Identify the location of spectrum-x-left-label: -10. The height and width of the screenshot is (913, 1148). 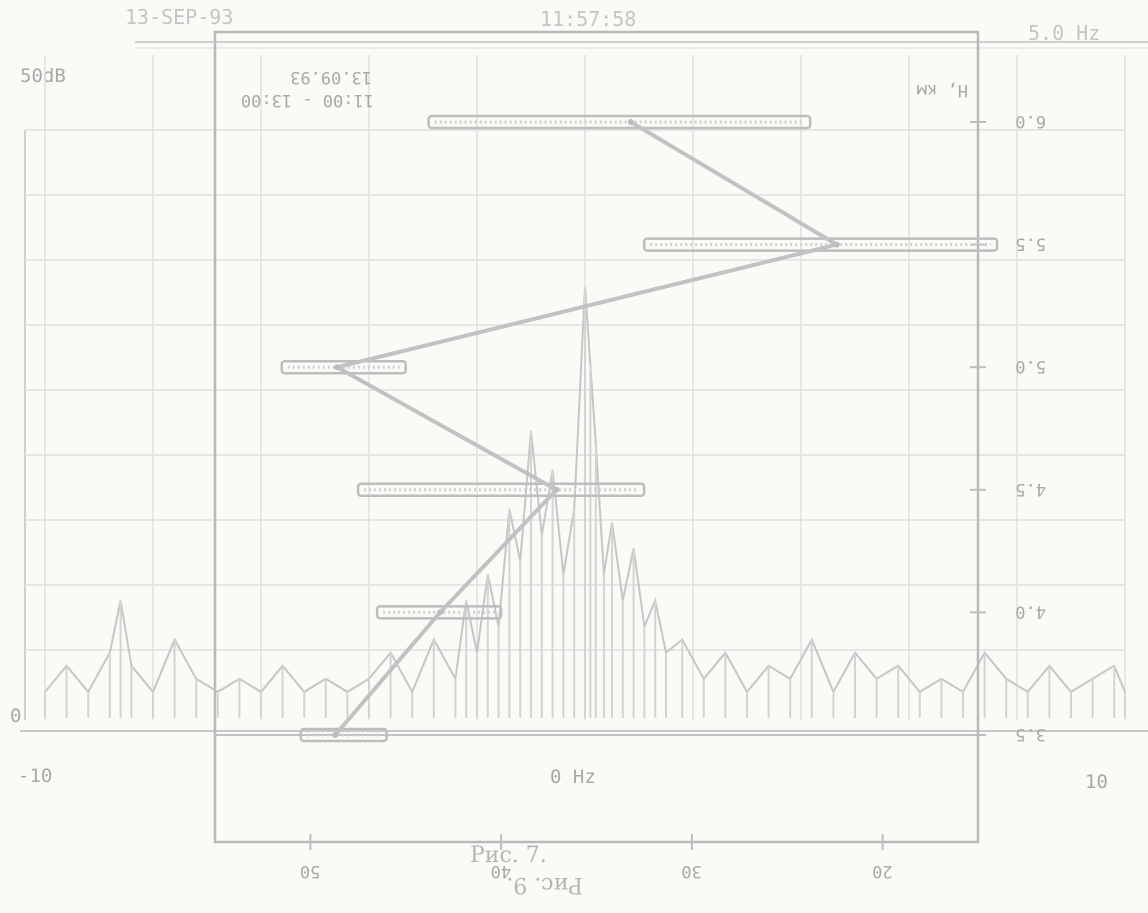
(35, 776).